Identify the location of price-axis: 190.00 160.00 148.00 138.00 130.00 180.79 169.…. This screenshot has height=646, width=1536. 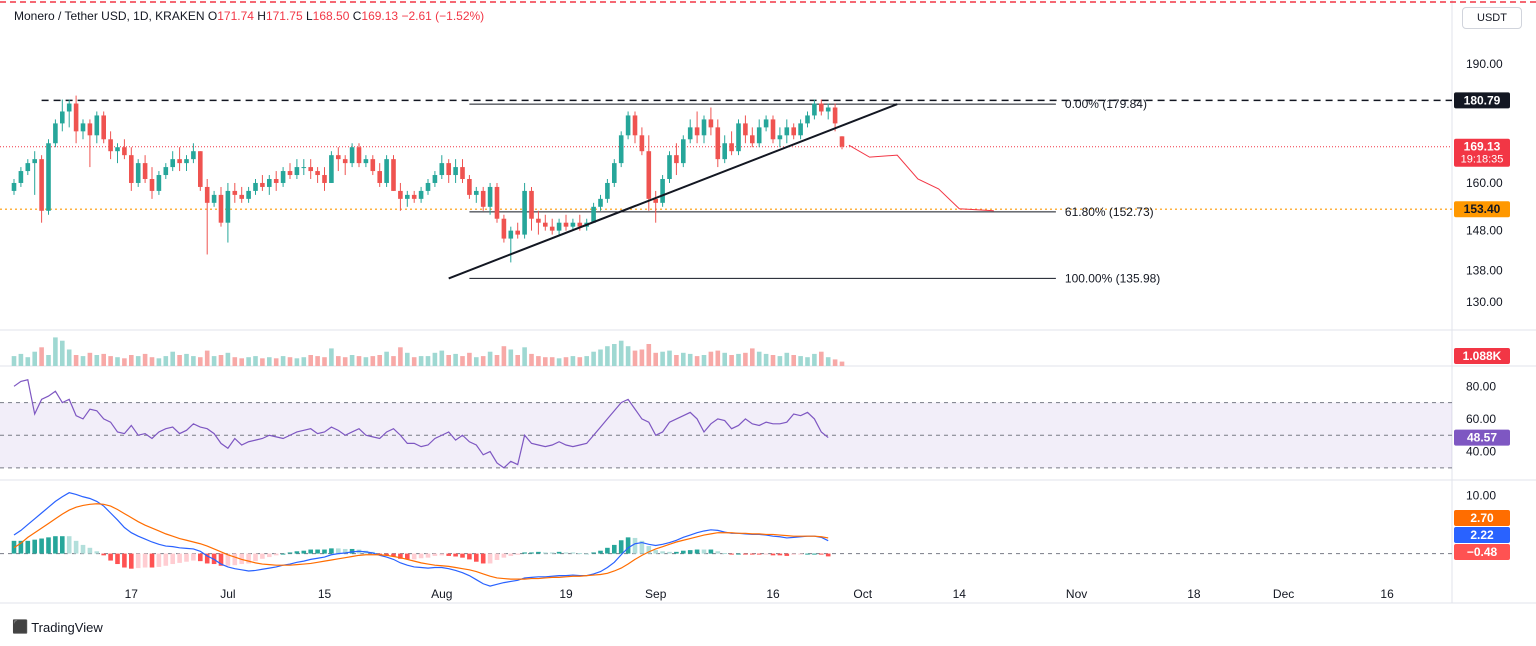
(1482, 308).